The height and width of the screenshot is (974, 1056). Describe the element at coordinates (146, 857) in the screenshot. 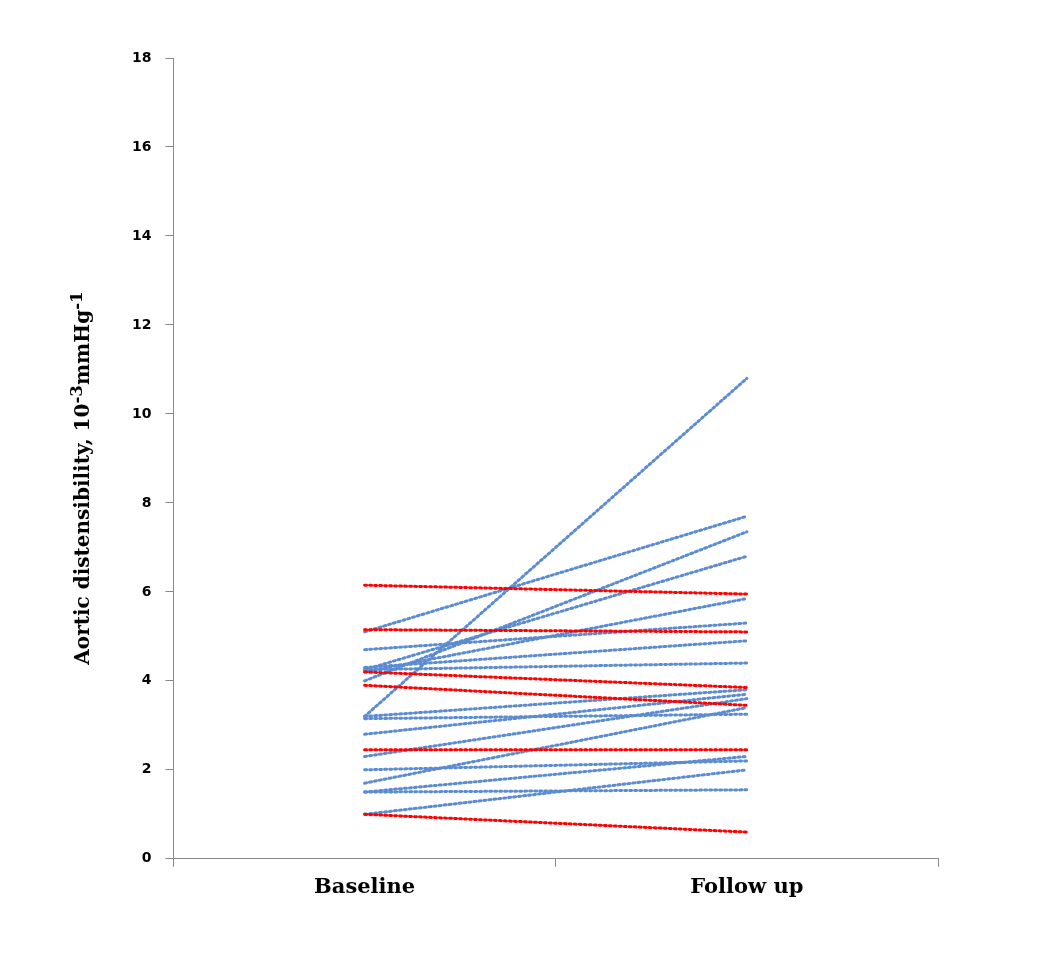

I see `y-tick-label: 0` at that location.